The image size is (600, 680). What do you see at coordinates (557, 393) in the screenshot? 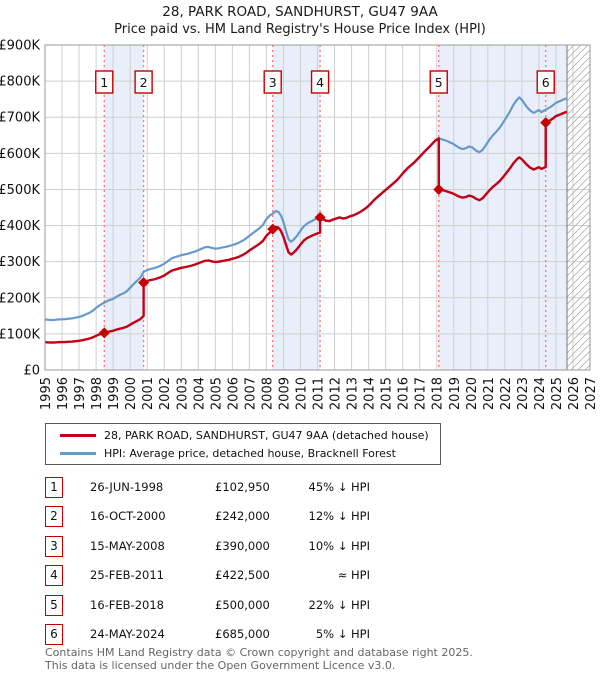
I see `x-tick-2025: 2025` at bounding box center [557, 393].